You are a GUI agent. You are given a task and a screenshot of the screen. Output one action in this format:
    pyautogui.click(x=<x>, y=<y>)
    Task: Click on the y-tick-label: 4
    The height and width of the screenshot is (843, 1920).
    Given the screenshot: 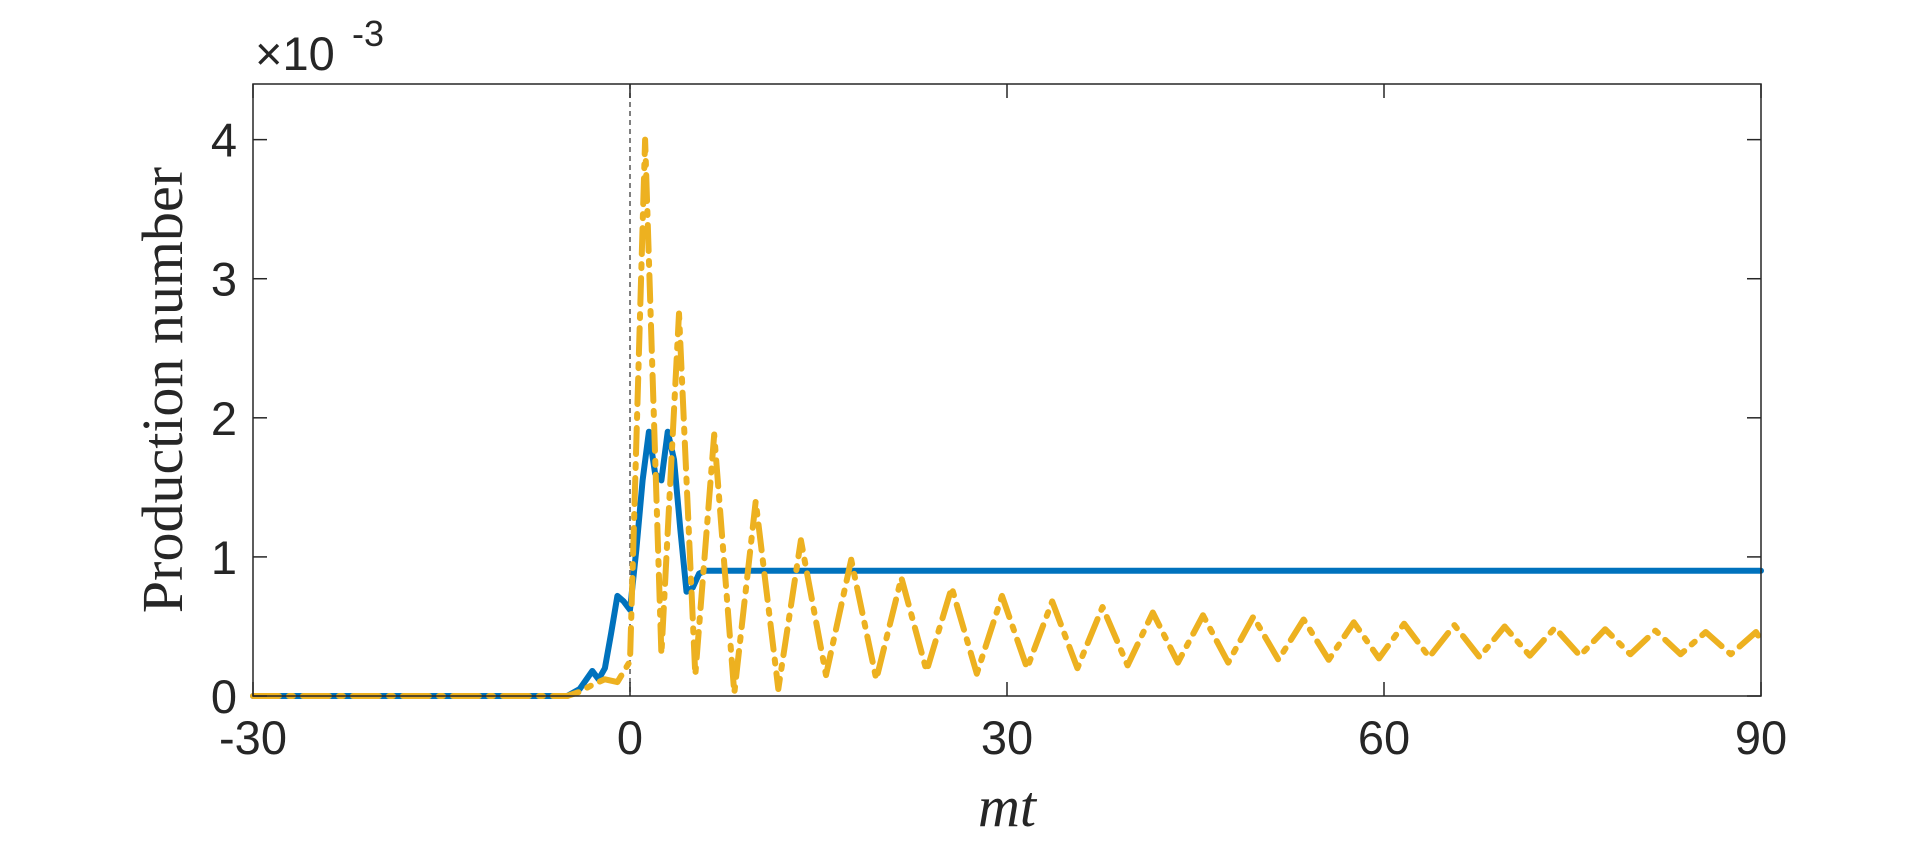 What is the action you would take?
    pyautogui.click(x=224, y=140)
    